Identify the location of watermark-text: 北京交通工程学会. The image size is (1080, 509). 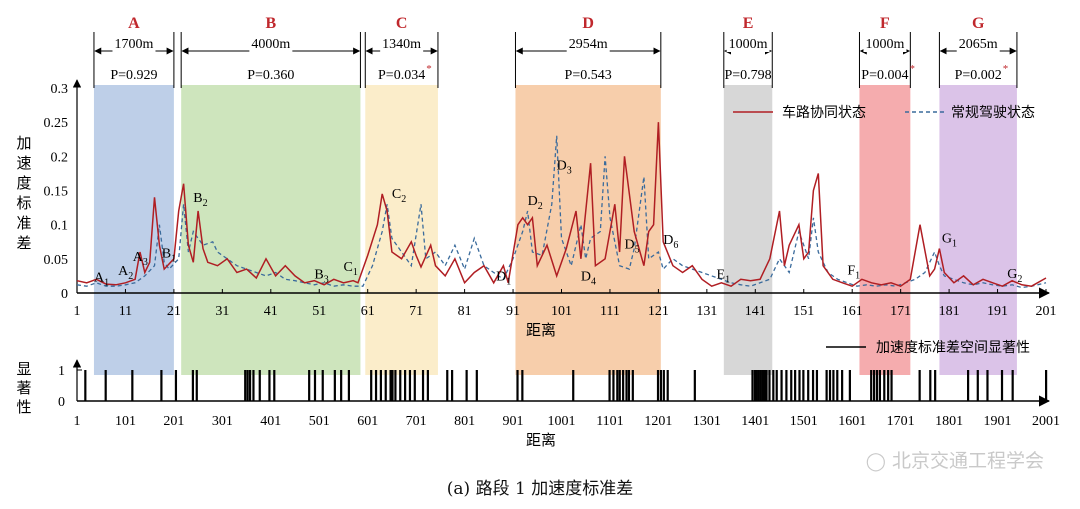
(967, 461).